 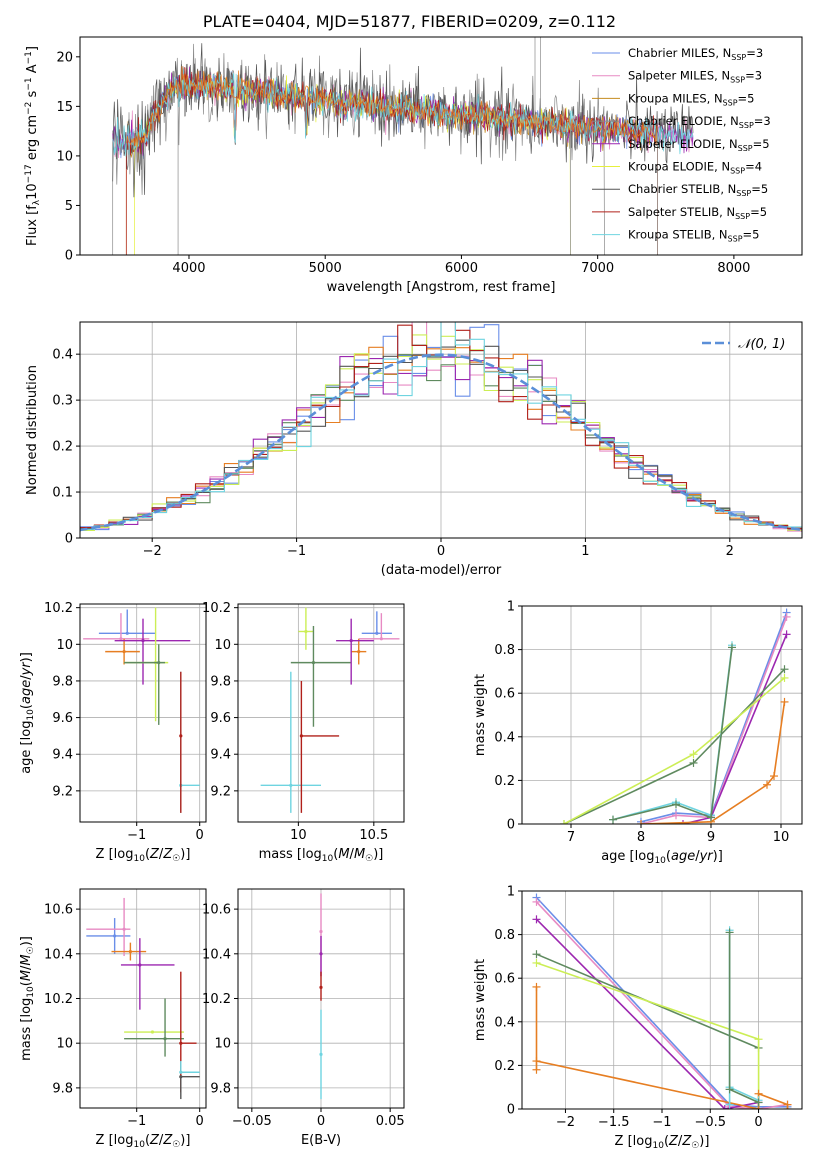 What do you see at coordinates (733, 268) in the screenshot?
I see `x-tick-label: 8000` at bounding box center [733, 268].